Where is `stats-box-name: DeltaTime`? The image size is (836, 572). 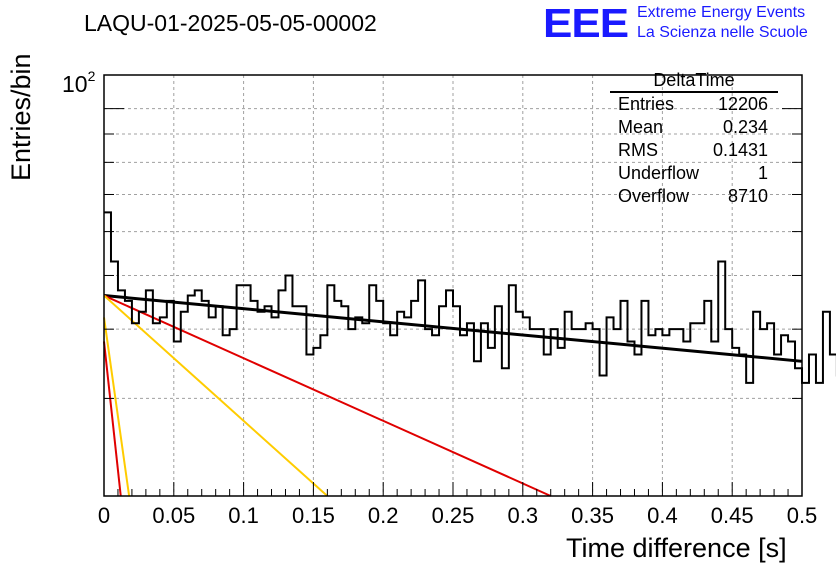
stats-box-name: DeltaTime is located at coordinates (694, 81).